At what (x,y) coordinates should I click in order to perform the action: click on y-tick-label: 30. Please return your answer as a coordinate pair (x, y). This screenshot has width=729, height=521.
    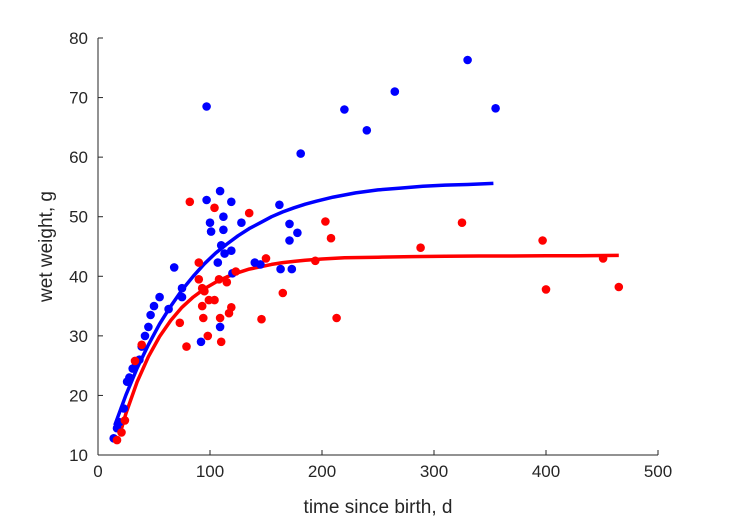
    Looking at the image, I should click on (78, 336).